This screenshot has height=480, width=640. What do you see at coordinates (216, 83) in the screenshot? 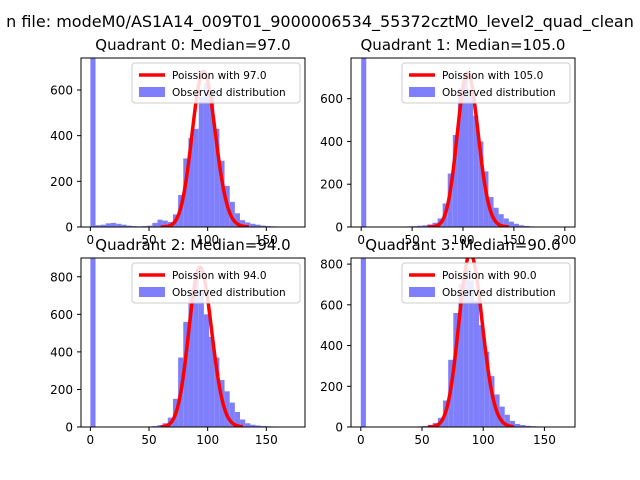
I see `legend: Poission with 97.0 Observed distribution` at bounding box center [216, 83].